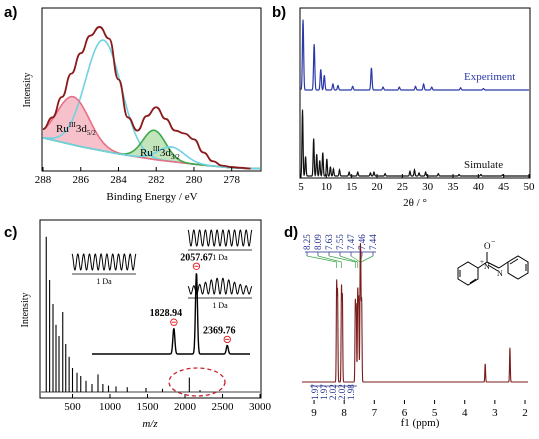 The width and height of the screenshot is (539, 439). I want to click on integral-labels: 1.97 1.97 2.02 2.02 1.98, so click(333, 392).